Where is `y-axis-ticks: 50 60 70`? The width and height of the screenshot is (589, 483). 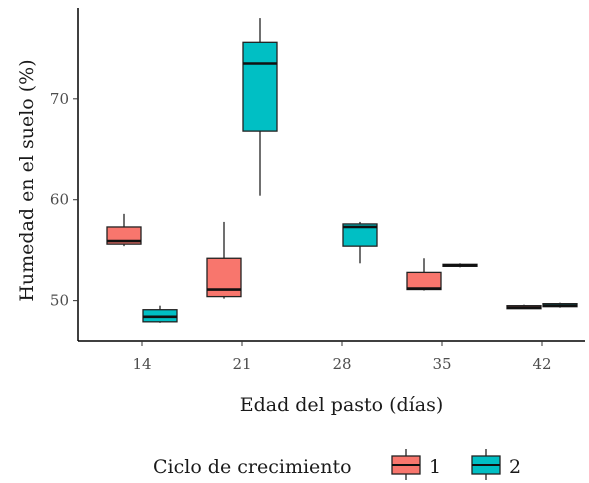
y-axis-ticks: 50 60 70 is located at coordinates (64, 200).